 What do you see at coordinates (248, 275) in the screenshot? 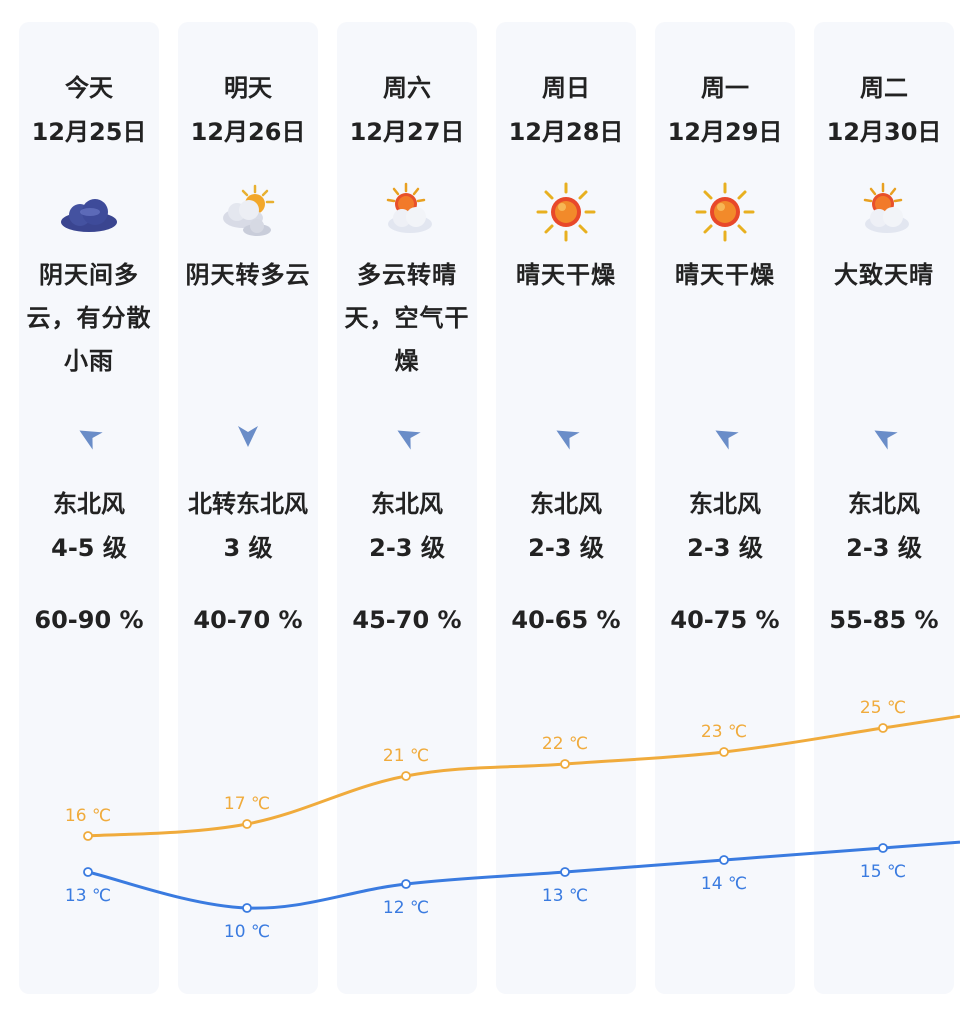
I see `weather-condition: 阴天转多云` at bounding box center [248, 275].